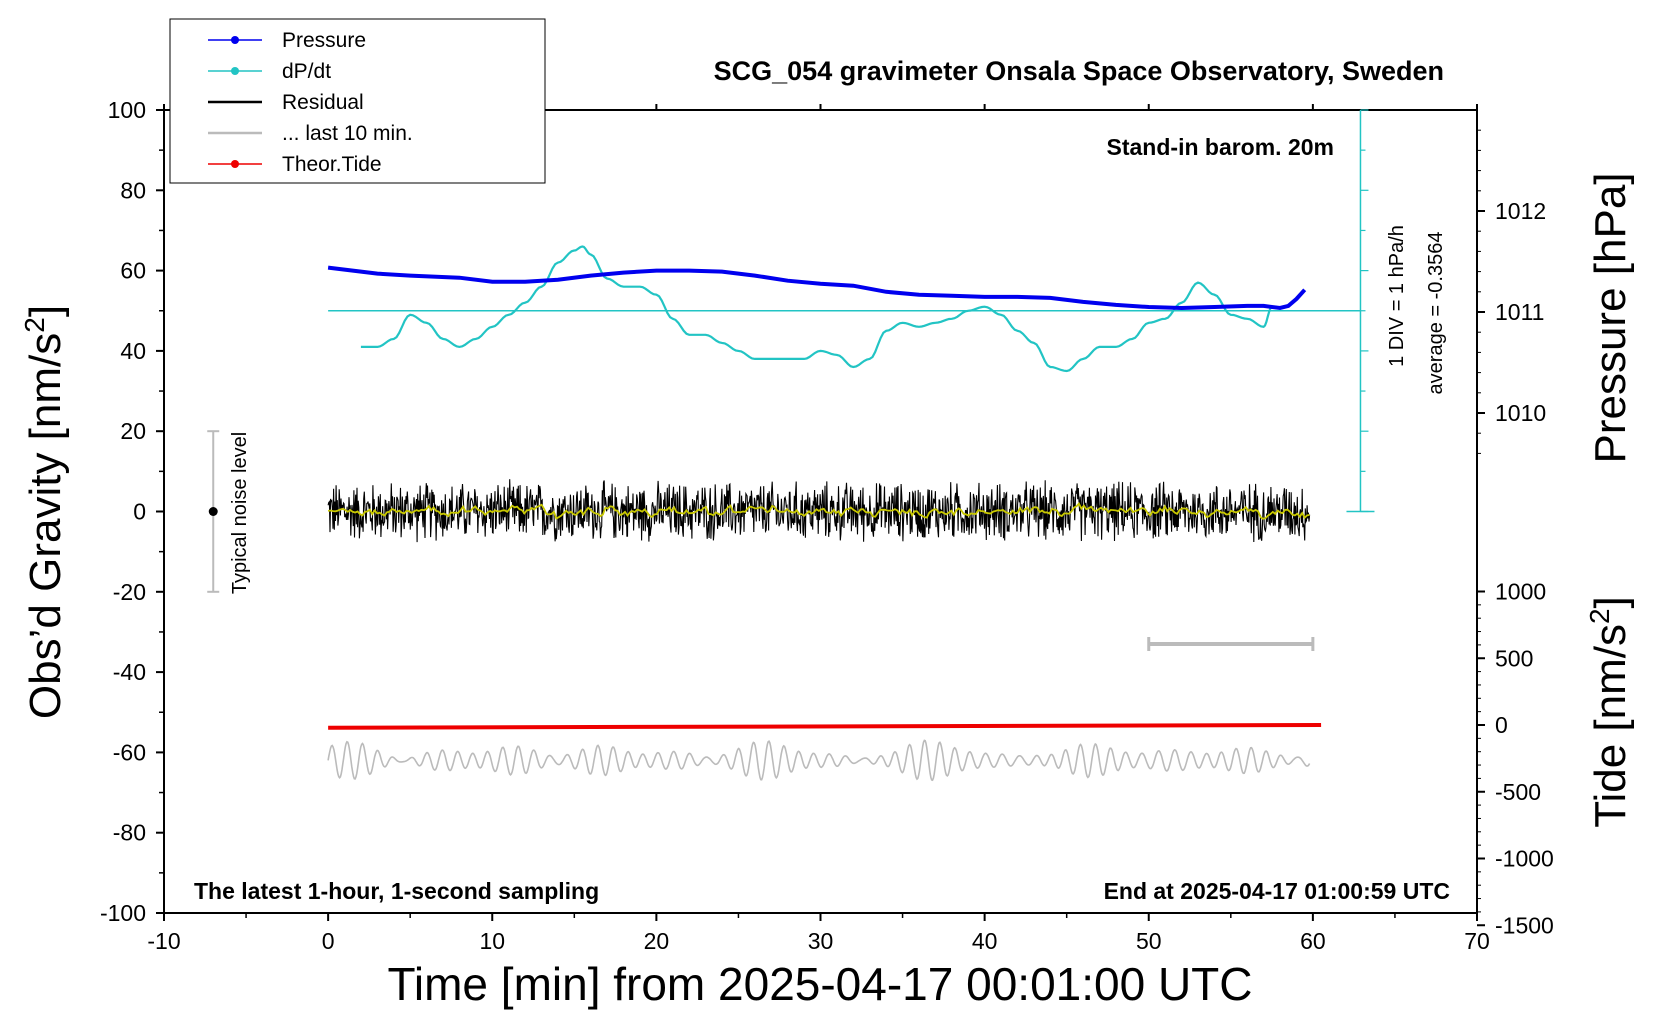  What do you see at coordinates (323, 102) in the screenshot?
I see `legend-label: Residual` at bounding box center [323, 102].